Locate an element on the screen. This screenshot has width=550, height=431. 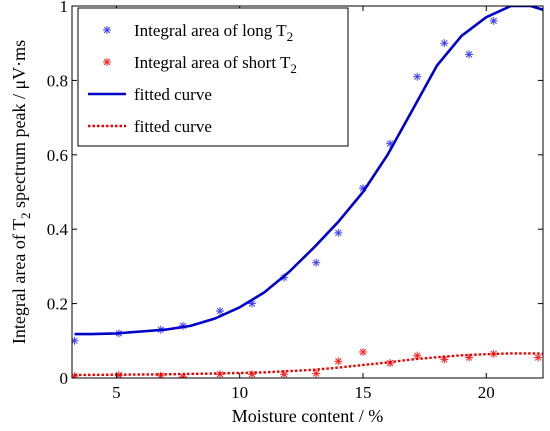
y-tick-label: 0.8 is located at coordinates (57, 80).